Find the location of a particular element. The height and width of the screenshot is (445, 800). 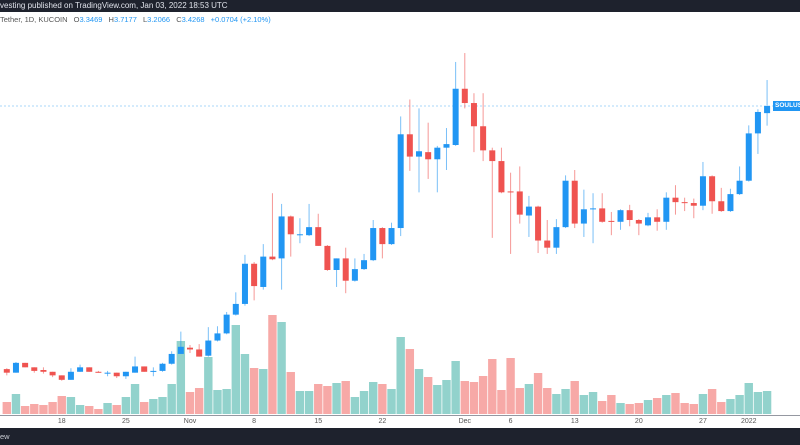

x-tick-label: 18 is located at coordinates (61, 421).